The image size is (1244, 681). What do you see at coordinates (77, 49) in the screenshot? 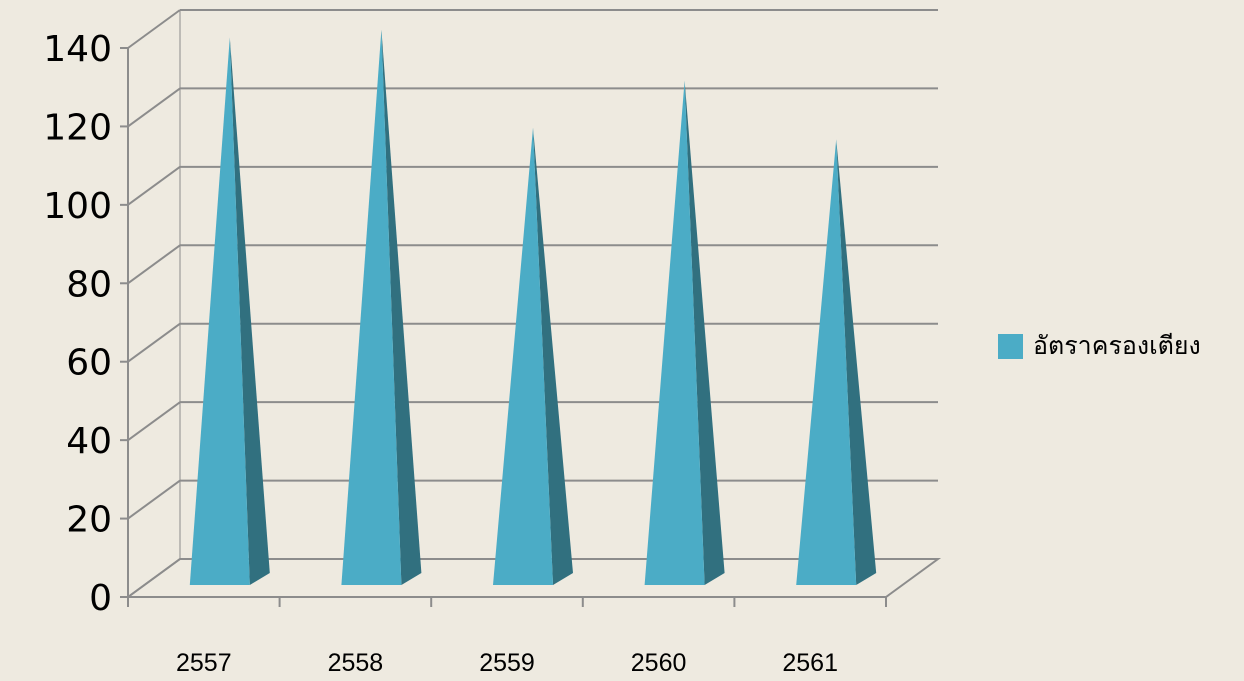
I see `y-tick-label: 140` at bounding box center [77, 49].